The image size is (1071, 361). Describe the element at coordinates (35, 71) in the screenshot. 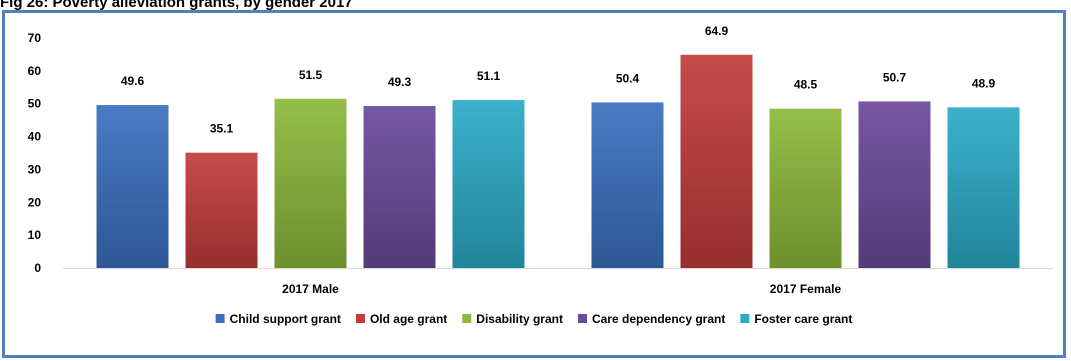

I see `y-tick-label: 60` at that location.